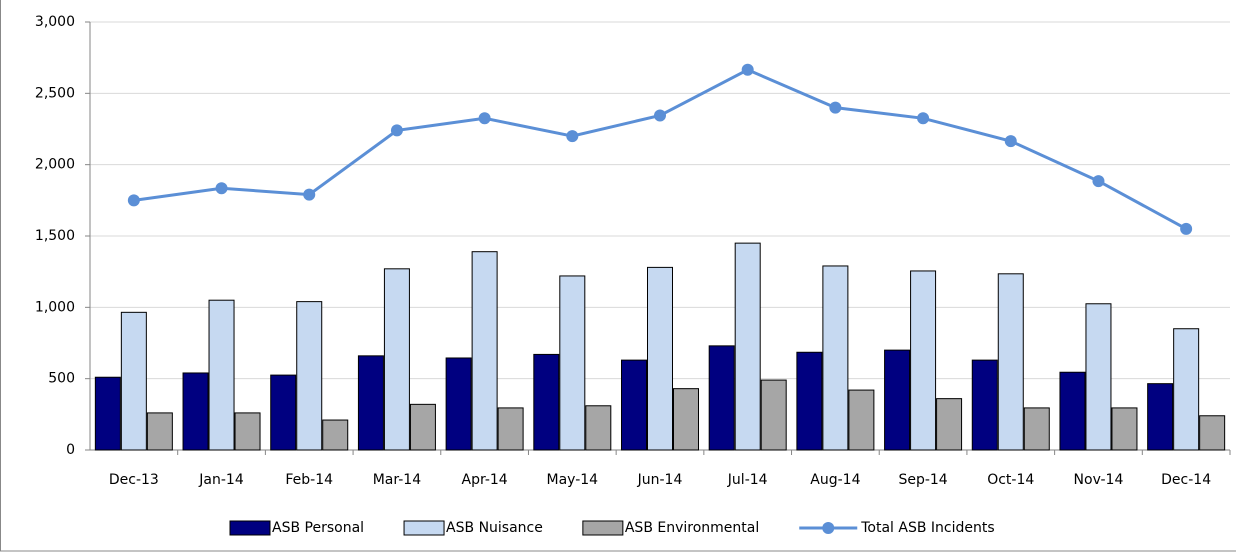 The image size is (1236, 552). I want to click on x-tick-label: Jan-14, so click(221, 480).